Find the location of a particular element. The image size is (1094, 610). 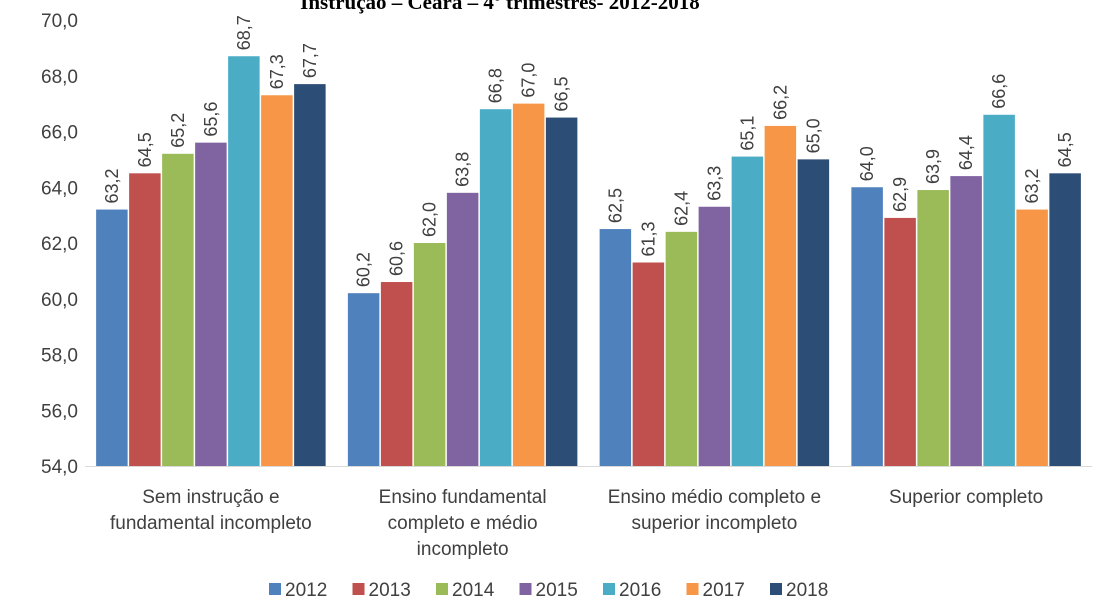

data-label: 62,0 is located at coordinates (430, 219).